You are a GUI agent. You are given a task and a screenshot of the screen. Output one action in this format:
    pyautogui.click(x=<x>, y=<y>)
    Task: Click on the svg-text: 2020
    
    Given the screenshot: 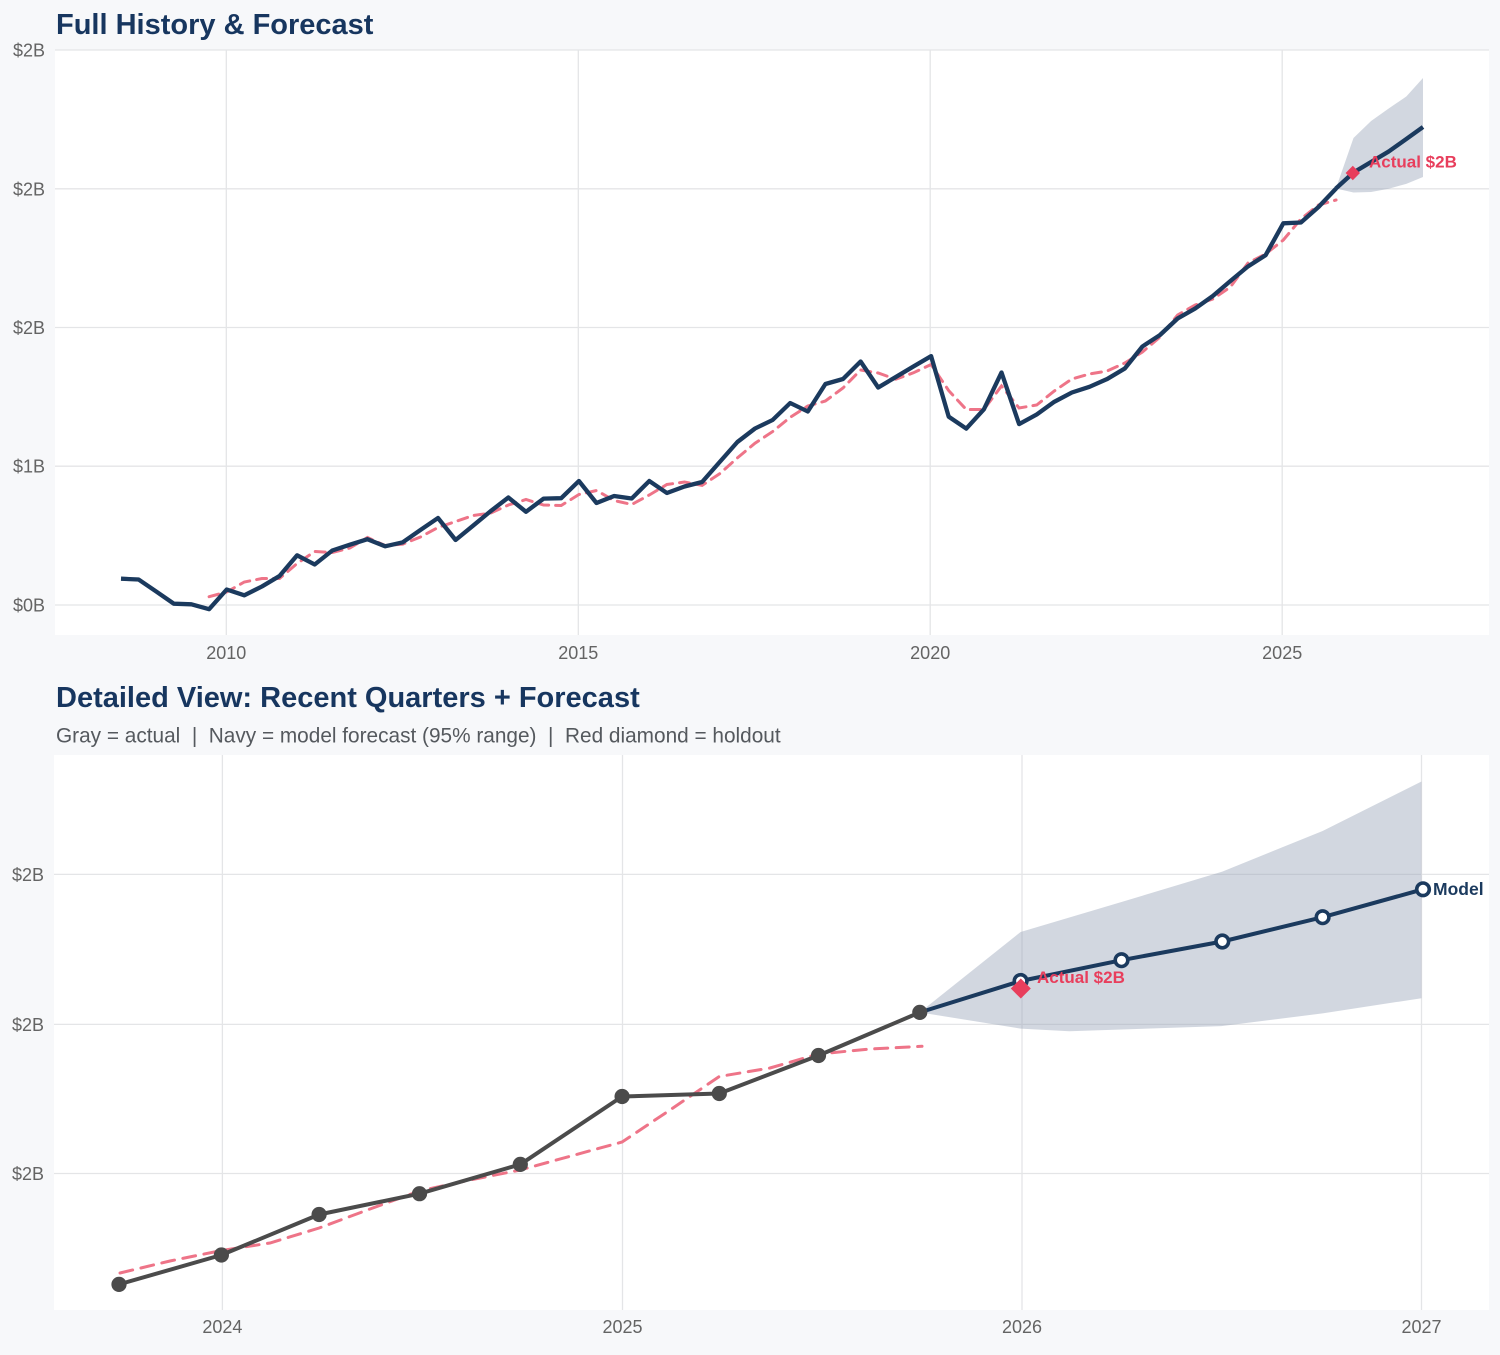 What is the action you would take?
    pyautogui.click(x=930, y=653)
    